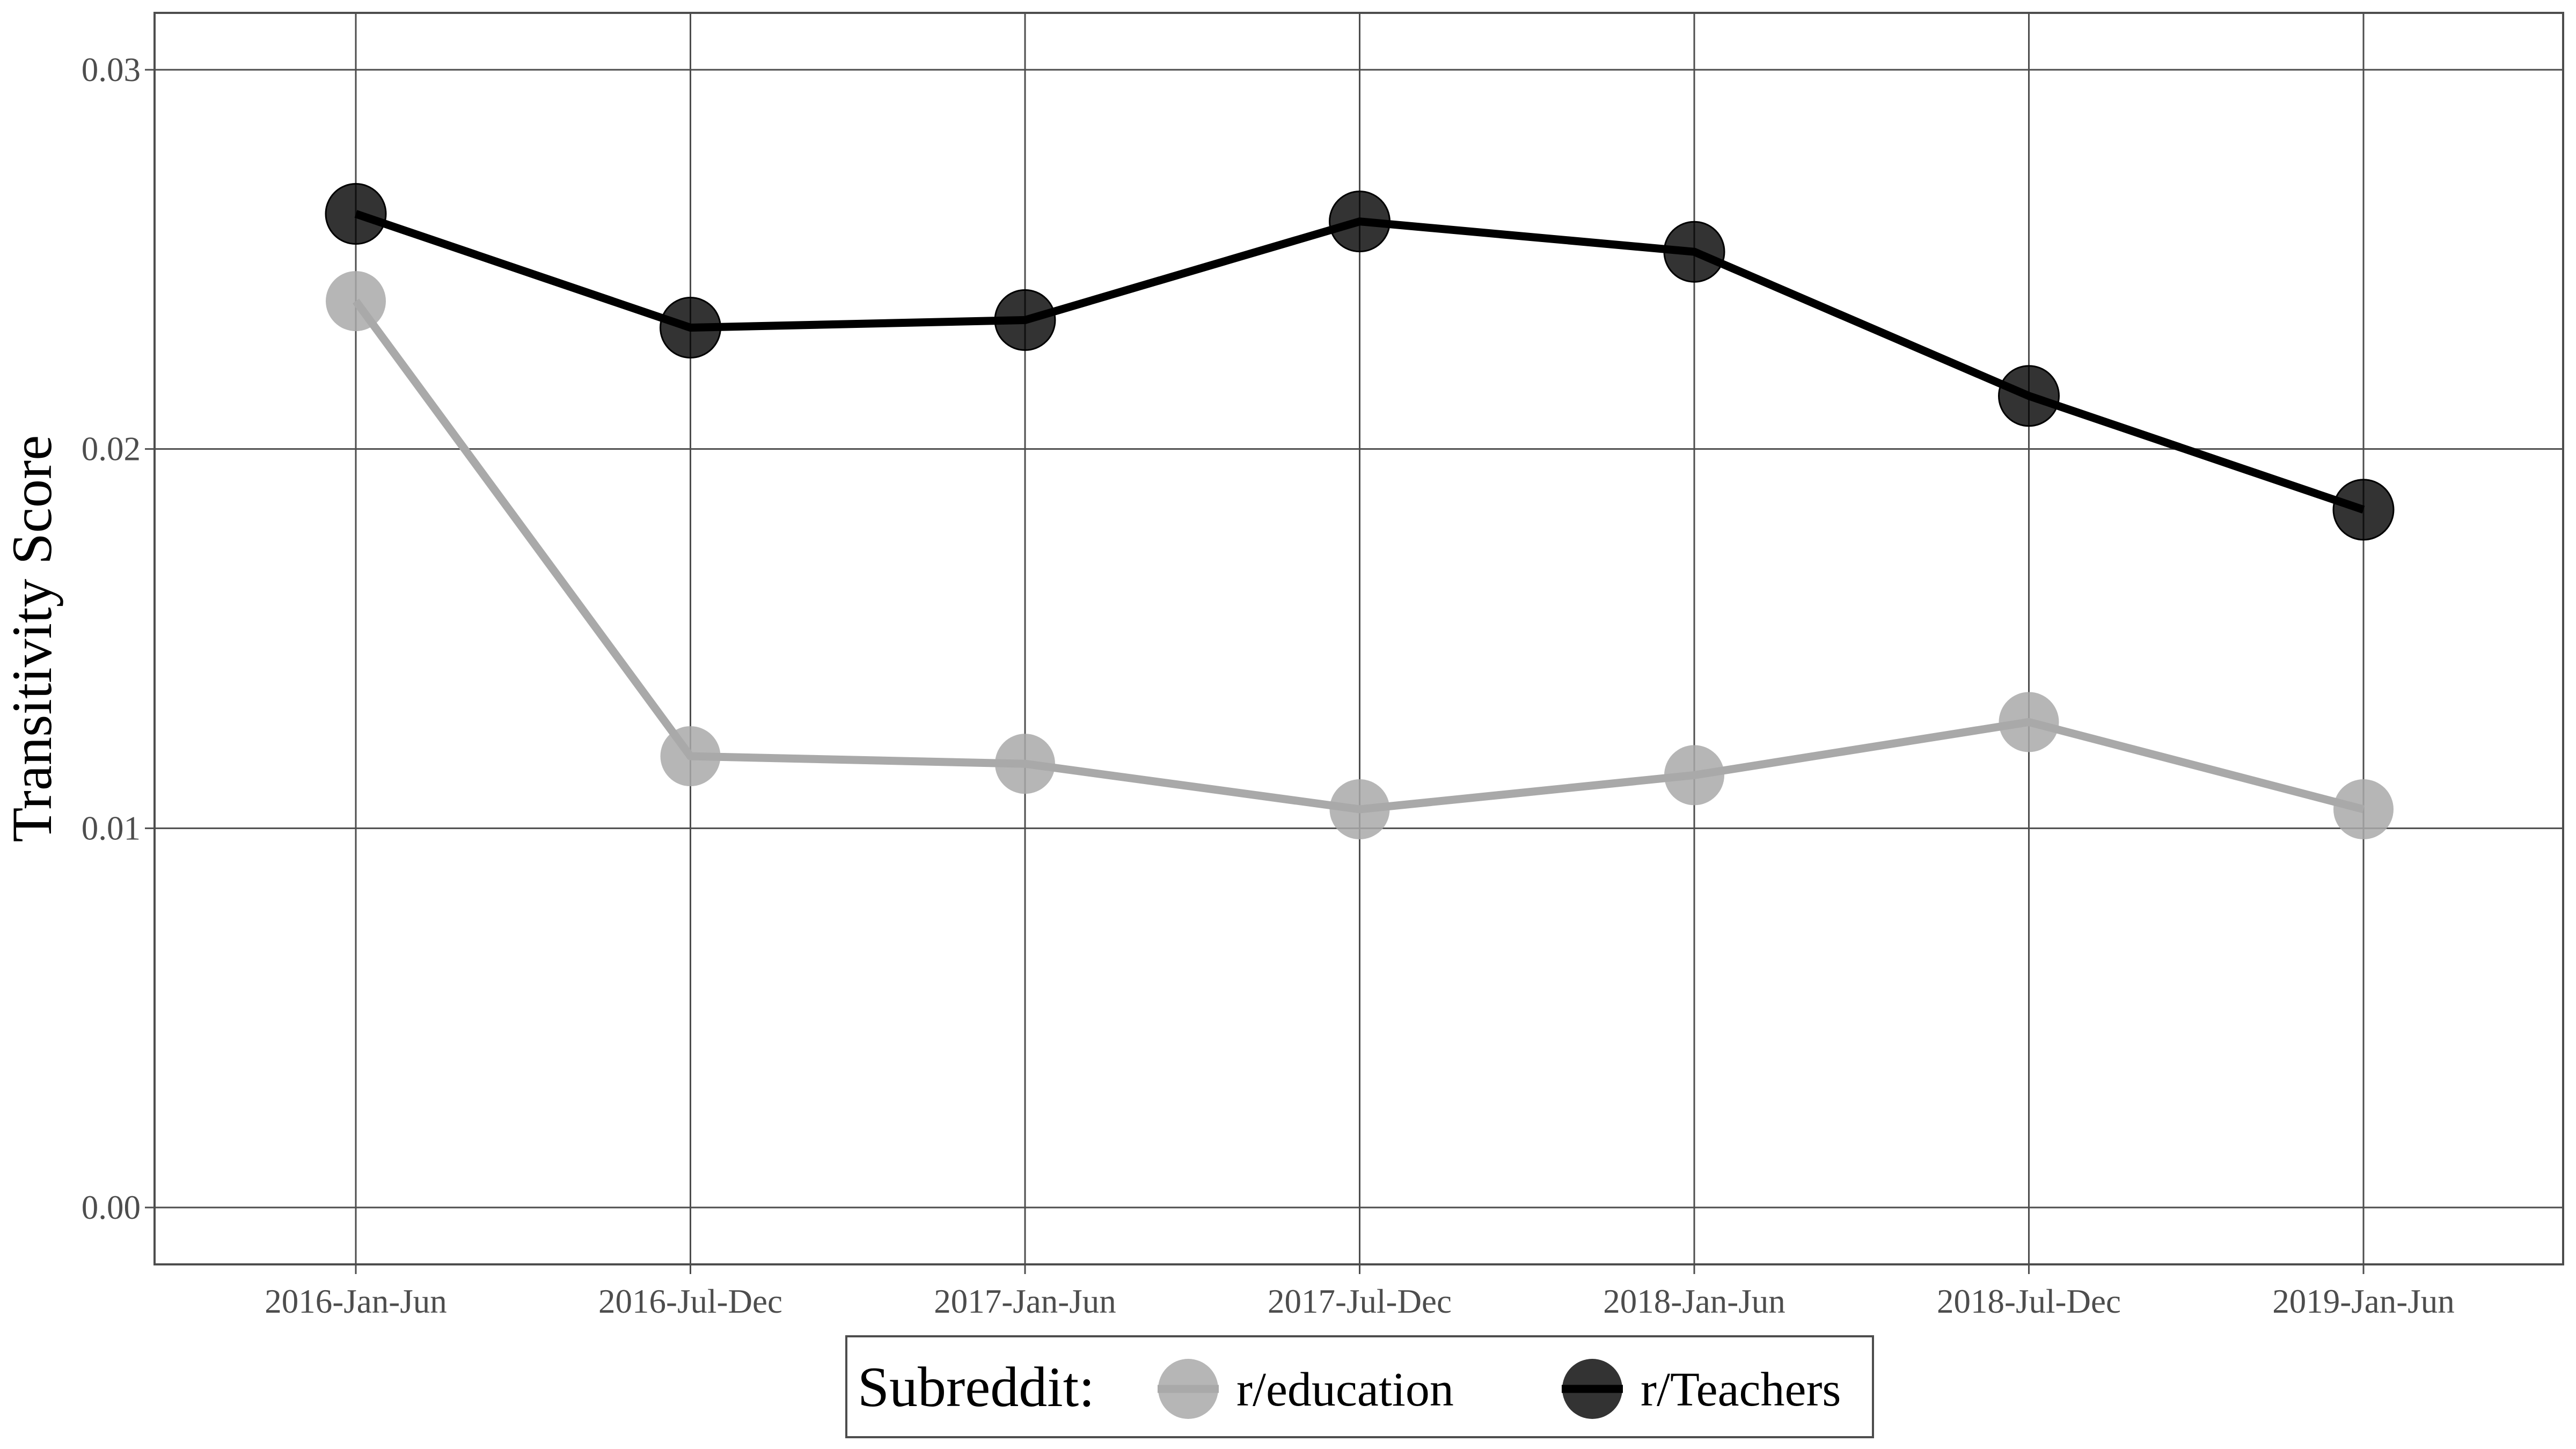 The width and height of the screenshot is (2576, 1449). What do you see at coordinates (1741, 1389) in the screenshot?
I see `legend-label: r/Teachers` at bounding box center [1741, 1389].